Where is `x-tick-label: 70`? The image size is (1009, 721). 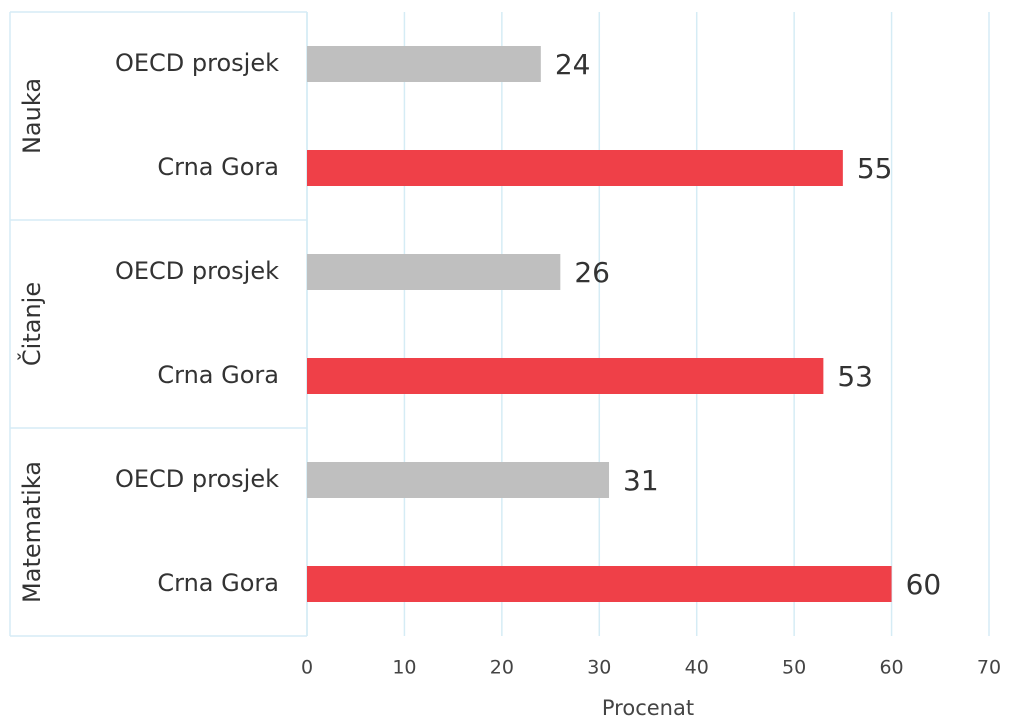
x-tick-label: 70 is located at coordinates (989, 668).